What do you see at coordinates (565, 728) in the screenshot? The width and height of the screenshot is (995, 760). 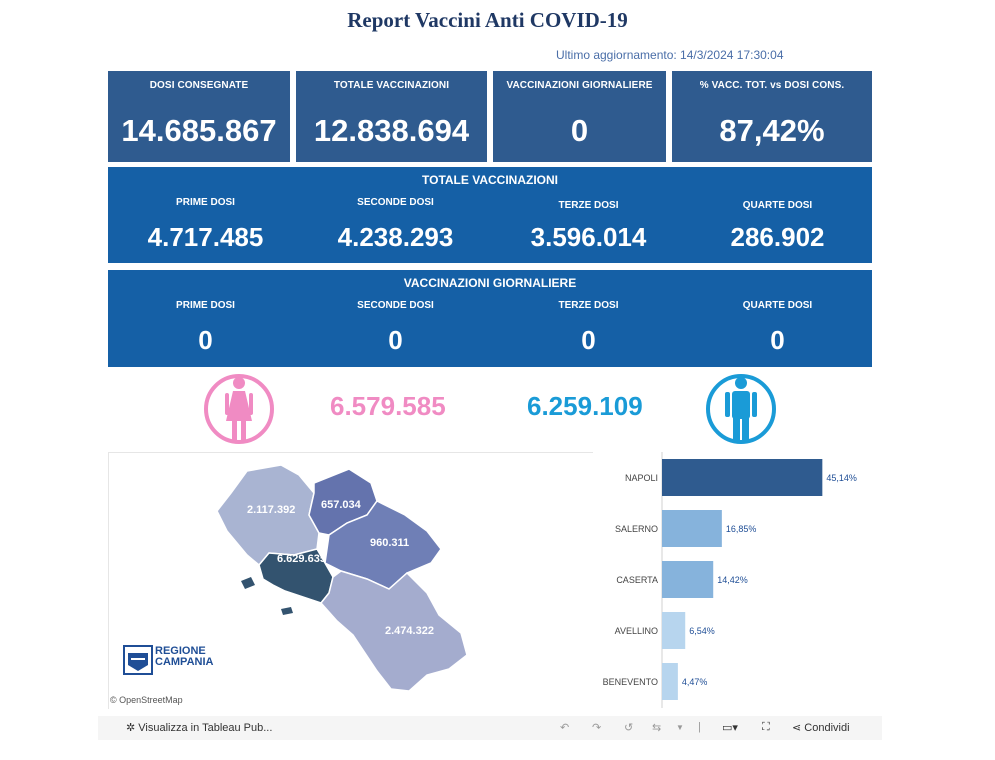 I see `undo-icon: ↶` at bounding box center [565, 728].